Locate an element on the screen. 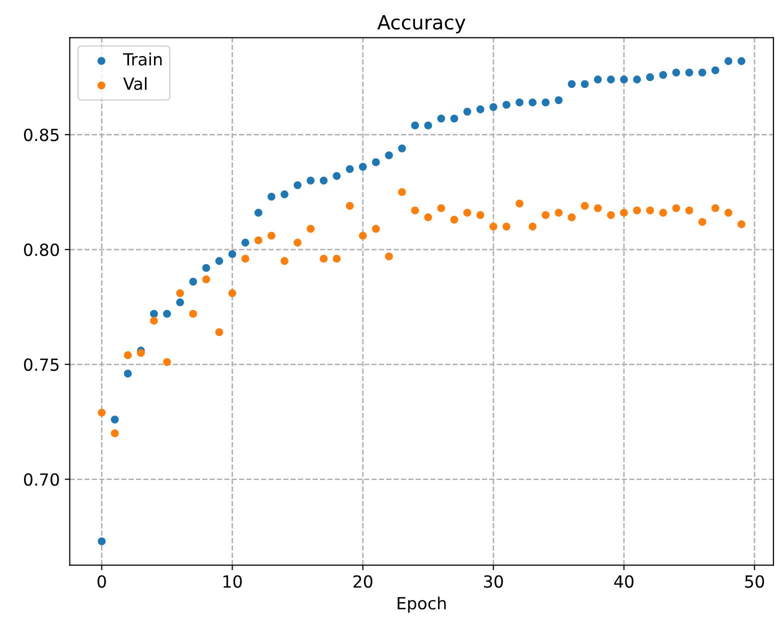 This screenshot has height=628, width=775. x-tick-label: 30 is located at coordinates (493, 581).